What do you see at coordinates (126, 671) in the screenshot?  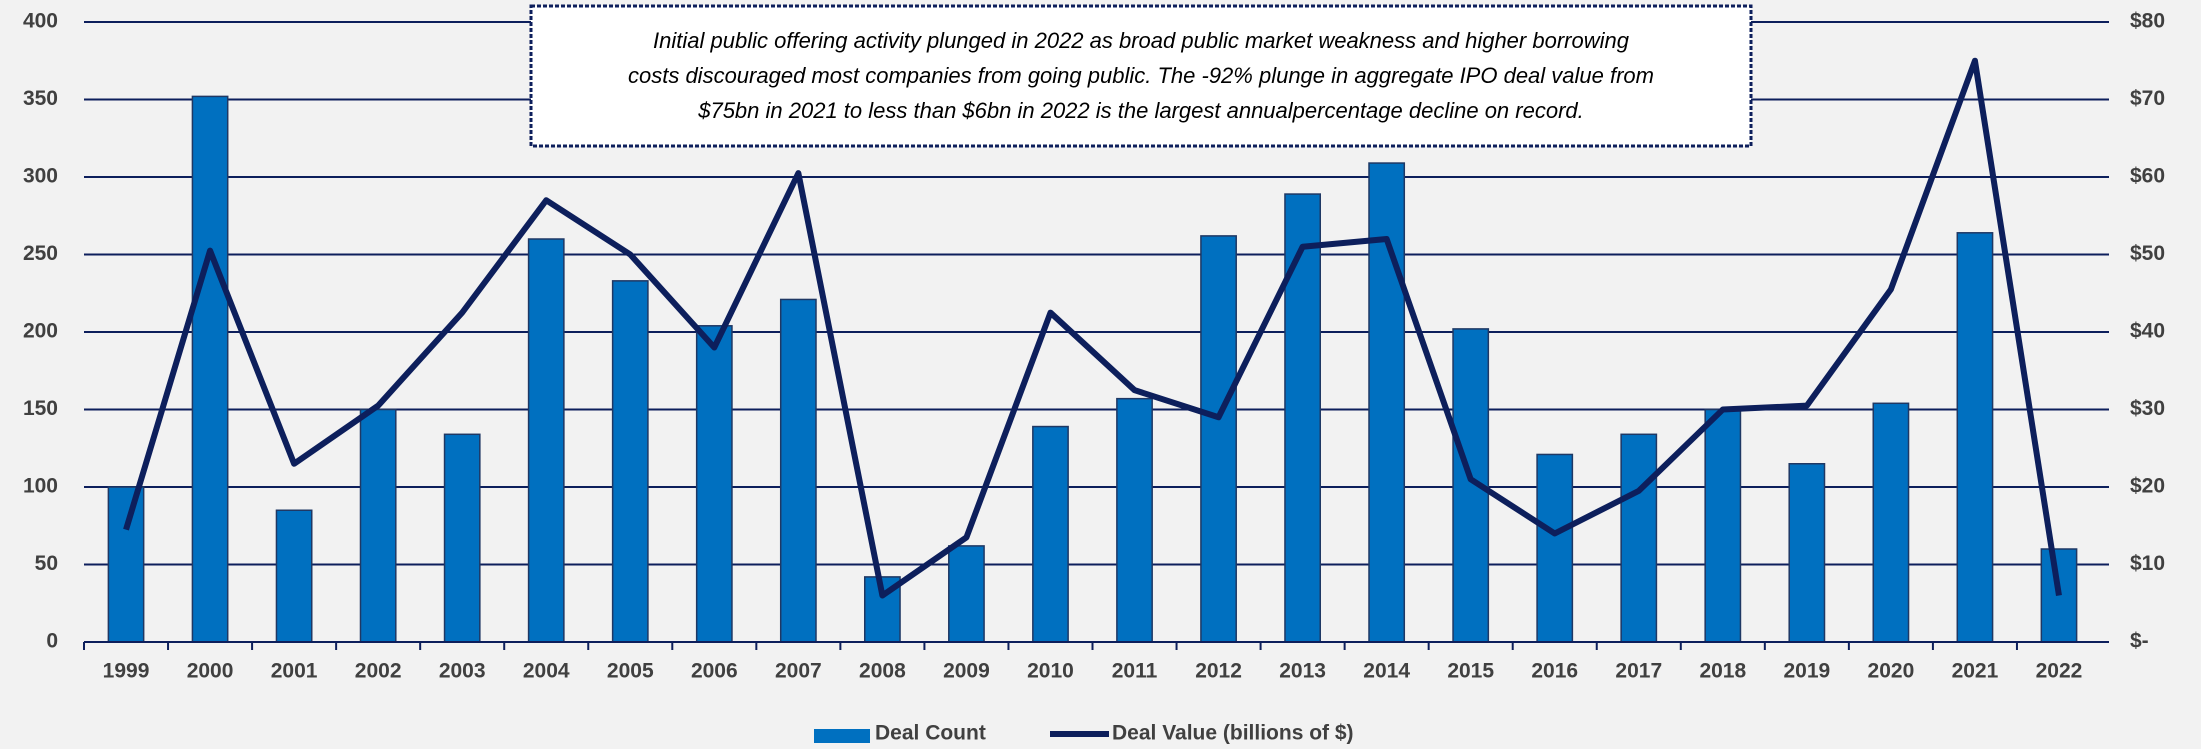 I see `x-tick-label: 1999` at bounding box center [126, 671].